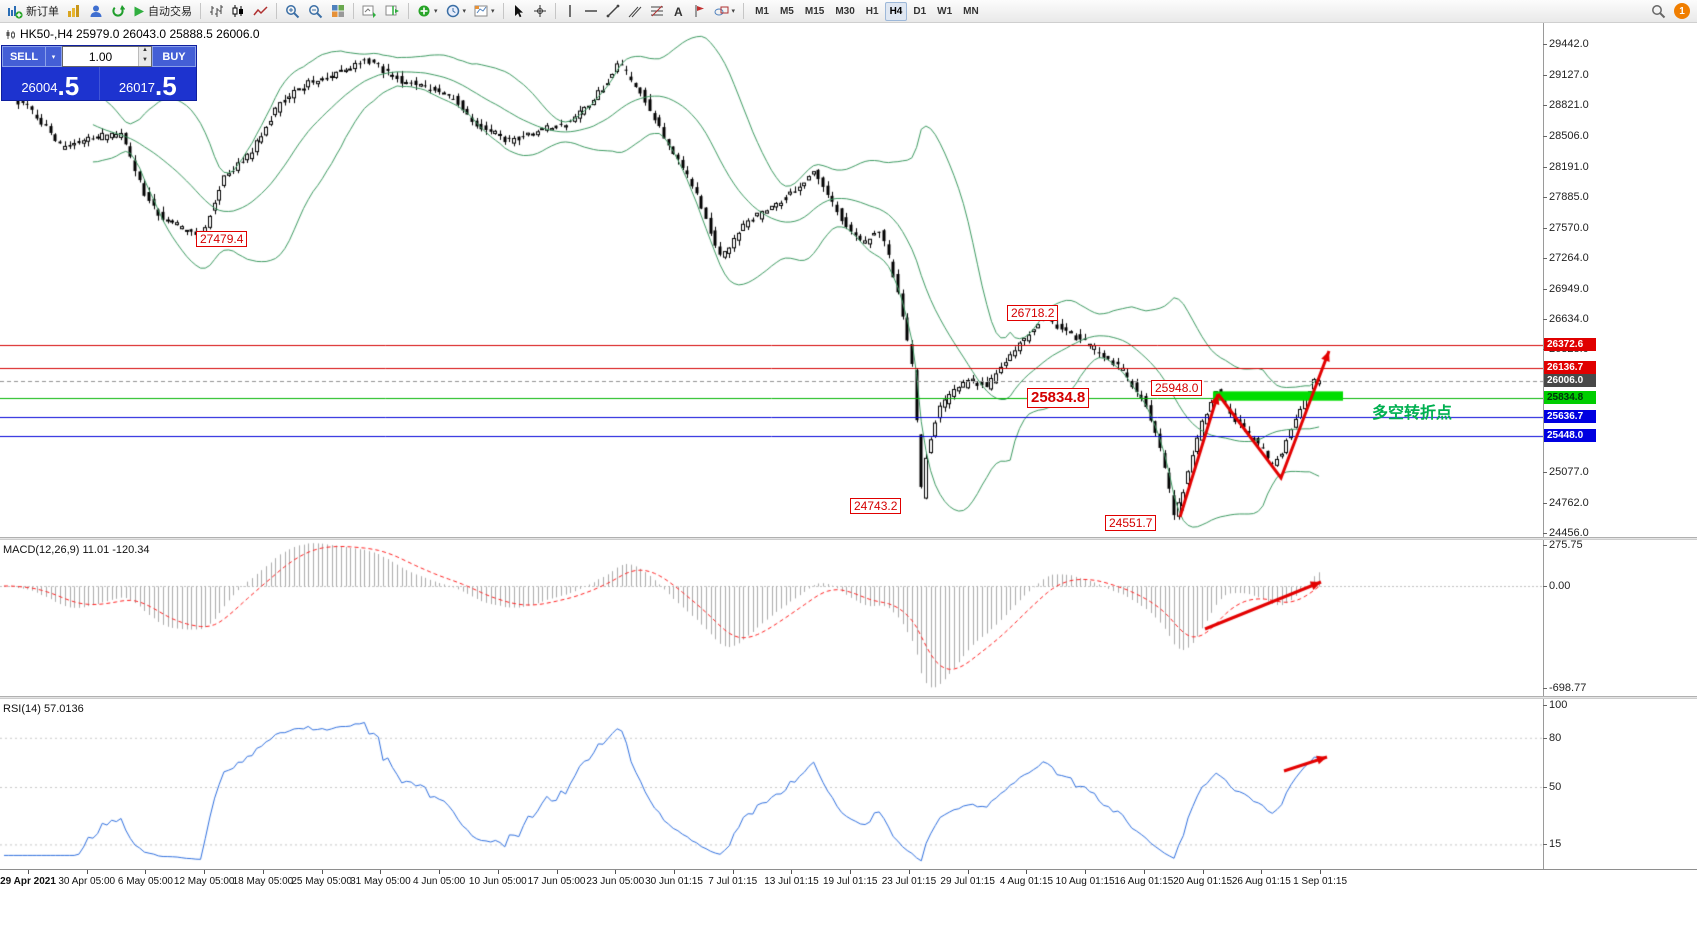 This screenshot has width=1697, height=949. What do you see at coordinates (971, 11) in the screenshot?
I see `timeframe-mn: MN` at bounding box center [971, 11].